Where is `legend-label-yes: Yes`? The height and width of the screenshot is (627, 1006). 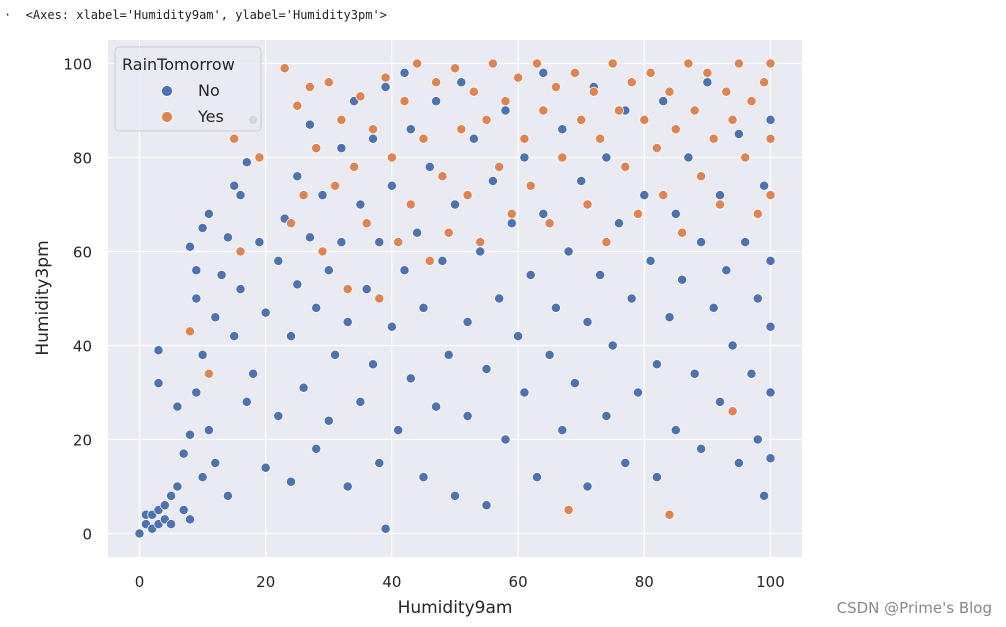
legend-label-yes: Yes is located at coordinates (210, 116).